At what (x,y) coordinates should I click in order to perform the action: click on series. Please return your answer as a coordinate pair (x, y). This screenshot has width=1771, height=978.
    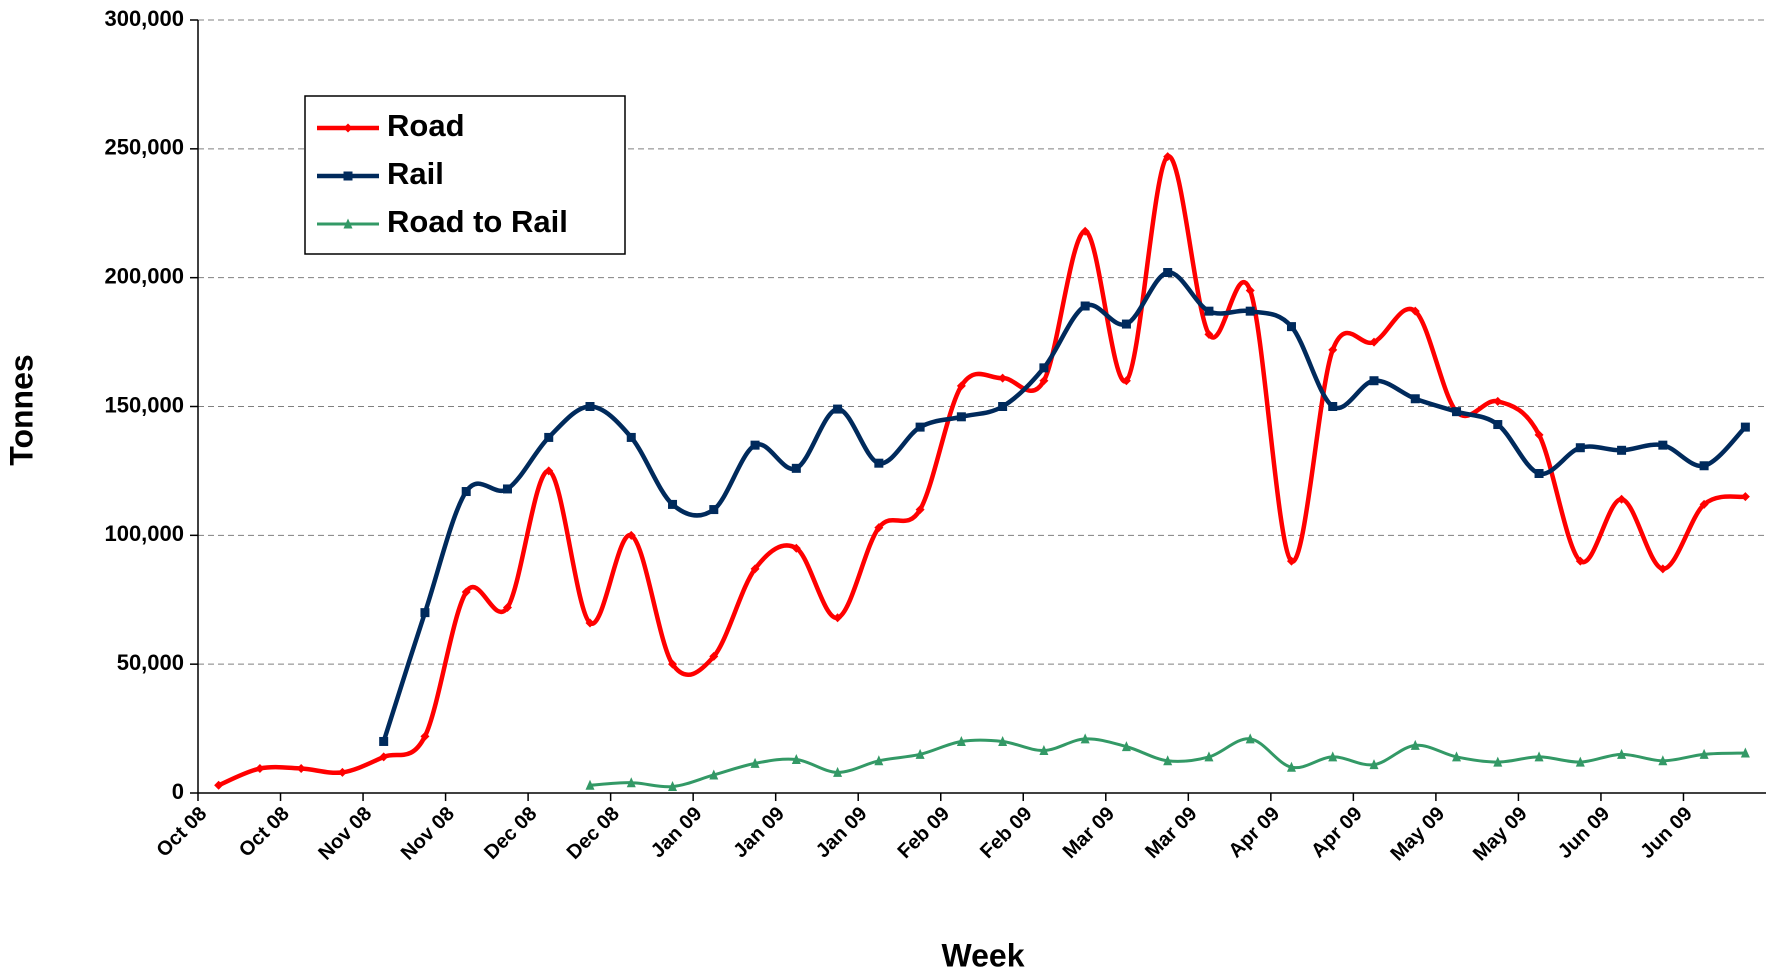
    Looking at the image, I should click on (1167, 762).